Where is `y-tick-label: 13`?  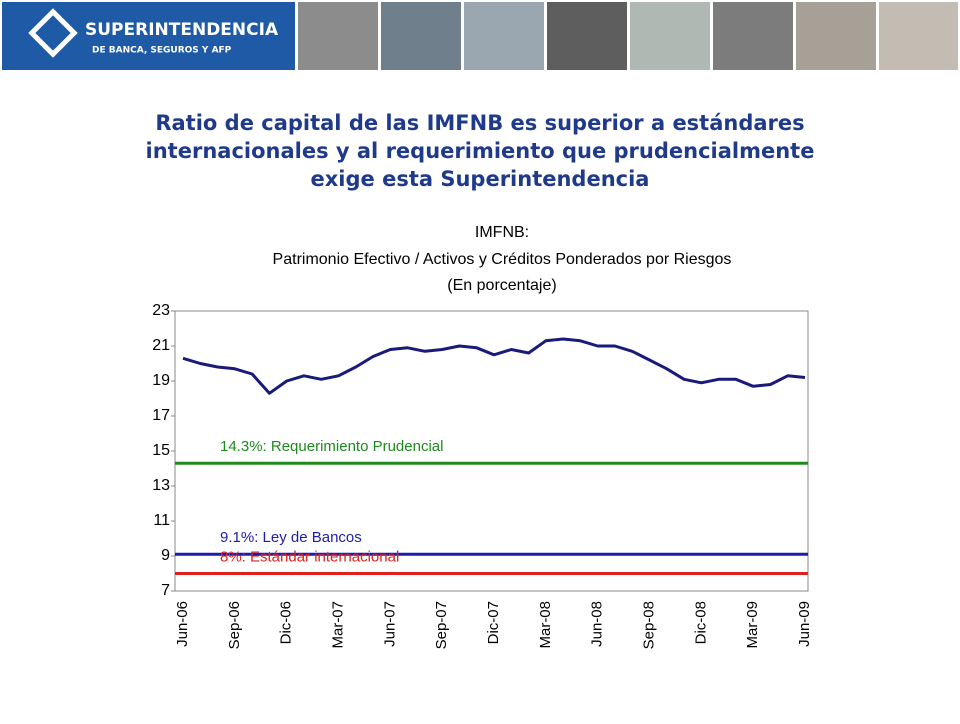
y-tick-label: 13 is located at coordinates (161, 485).